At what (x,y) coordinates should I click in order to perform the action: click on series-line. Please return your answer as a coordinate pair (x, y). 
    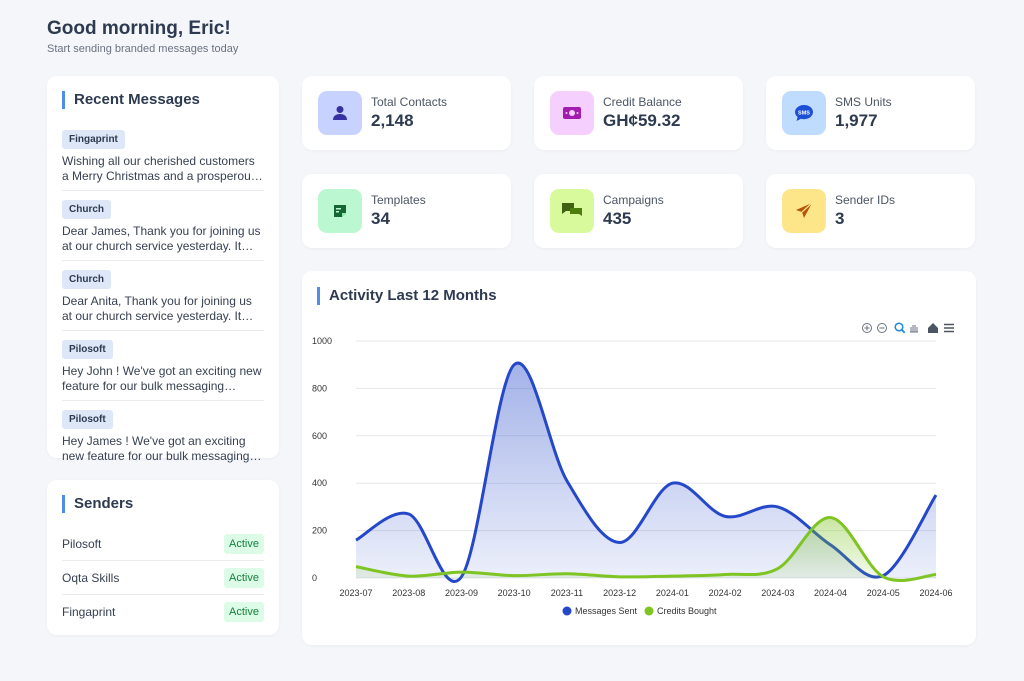
    Looking at the image, I should click on (646, 549).